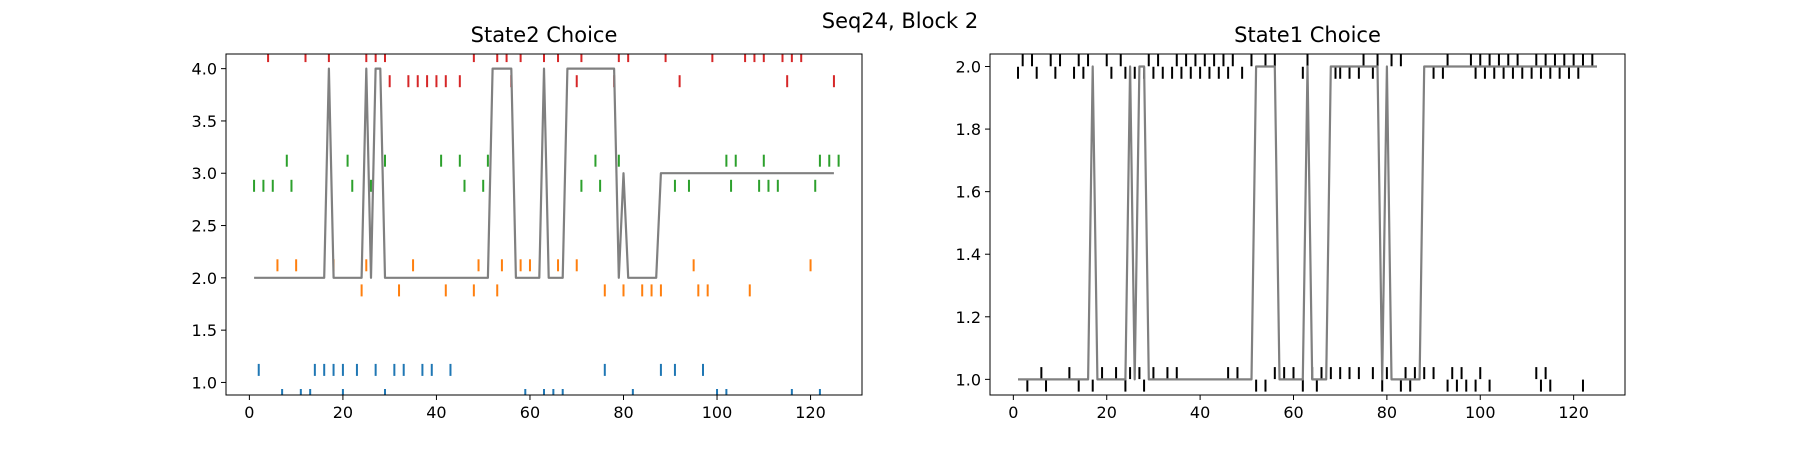 The height and width of the screenshot is (450, 1800). Describe the element at coordinates (204, 69) in the screenshot. I see `y-tick-label: 4.0` at that location.